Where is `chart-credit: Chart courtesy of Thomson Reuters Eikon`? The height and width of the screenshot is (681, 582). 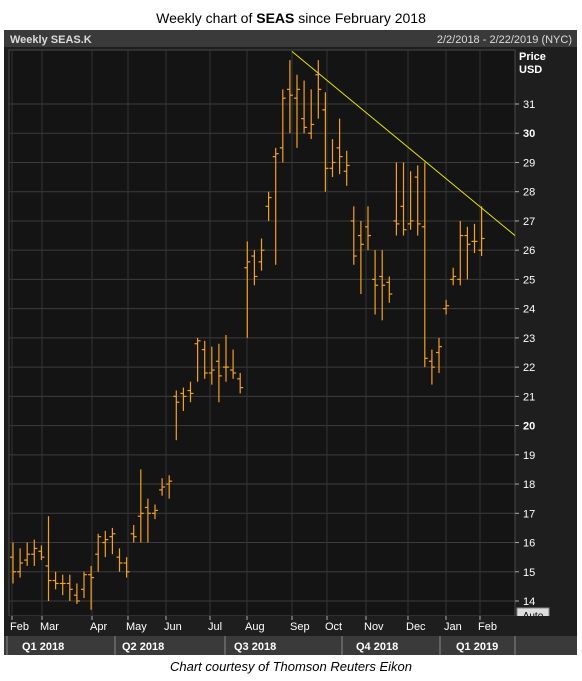
chart-credit: Chart courtesy of Thomson Reuters Eikon is located at coordinates (291, 666).